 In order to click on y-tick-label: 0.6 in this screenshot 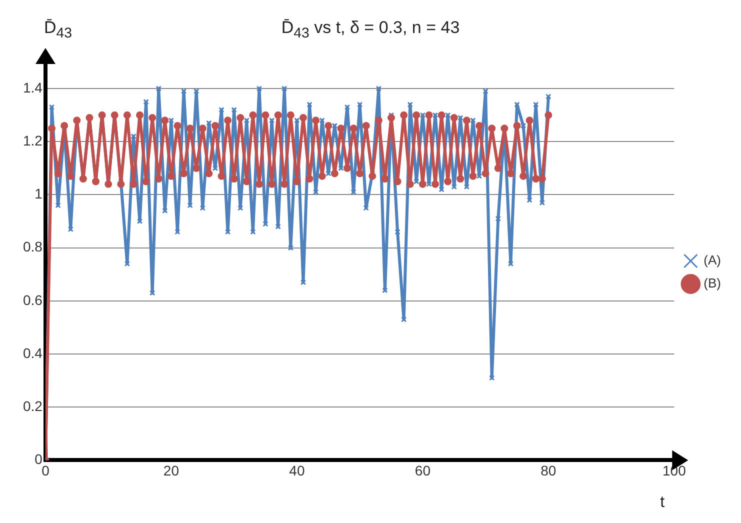, I will do `click(32, 300)`.